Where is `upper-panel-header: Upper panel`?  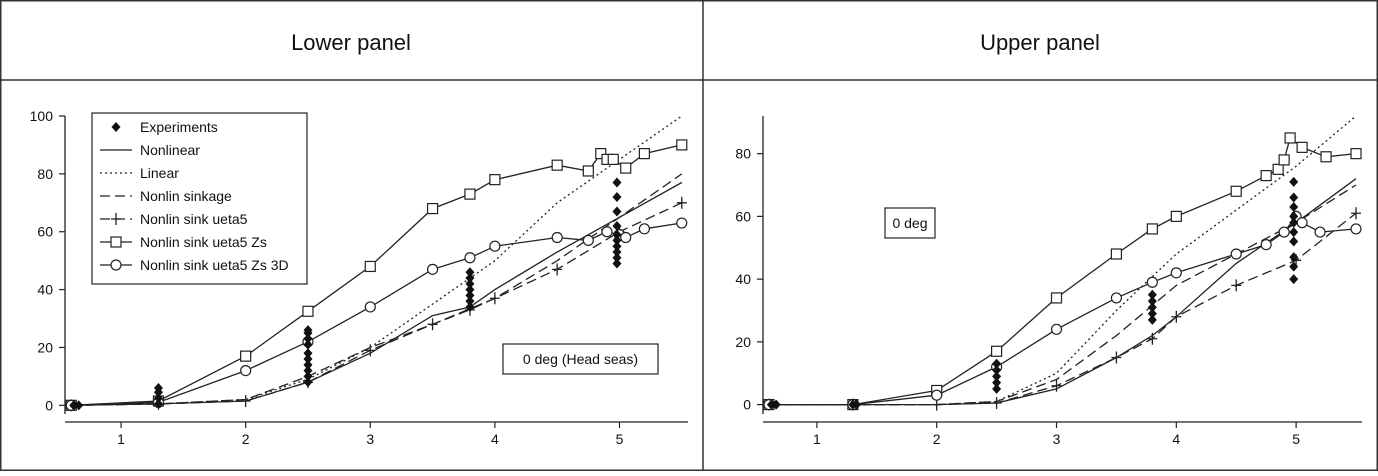 upper-panel-header: Upper panel is located at coordinates (1040, 42).